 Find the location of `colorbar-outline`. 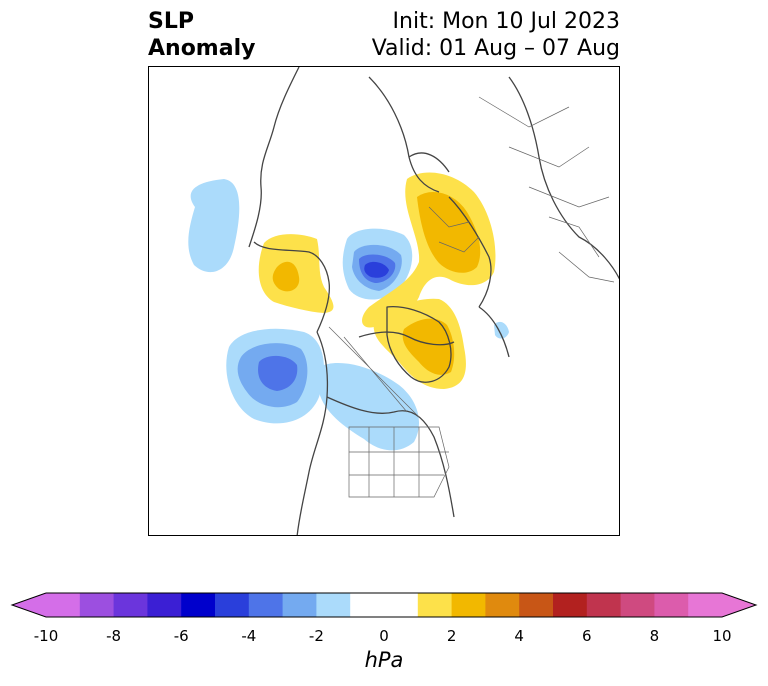

colorbar-outline is located at coordinates (384, 605).